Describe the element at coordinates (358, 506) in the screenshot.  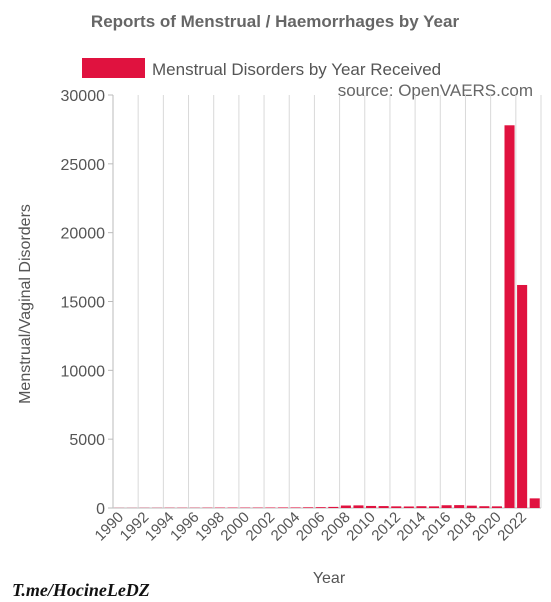
I see `bar-2009` at that location.